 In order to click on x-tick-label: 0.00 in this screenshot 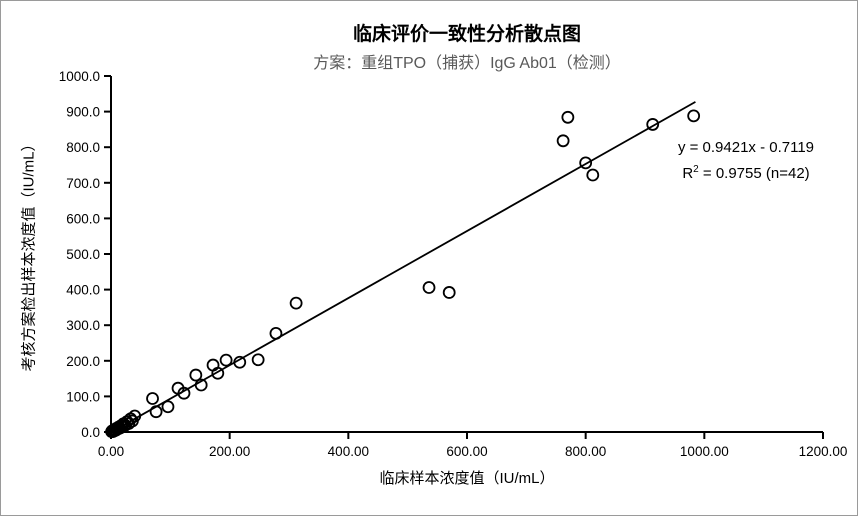, I will do `click(111, 451)`.